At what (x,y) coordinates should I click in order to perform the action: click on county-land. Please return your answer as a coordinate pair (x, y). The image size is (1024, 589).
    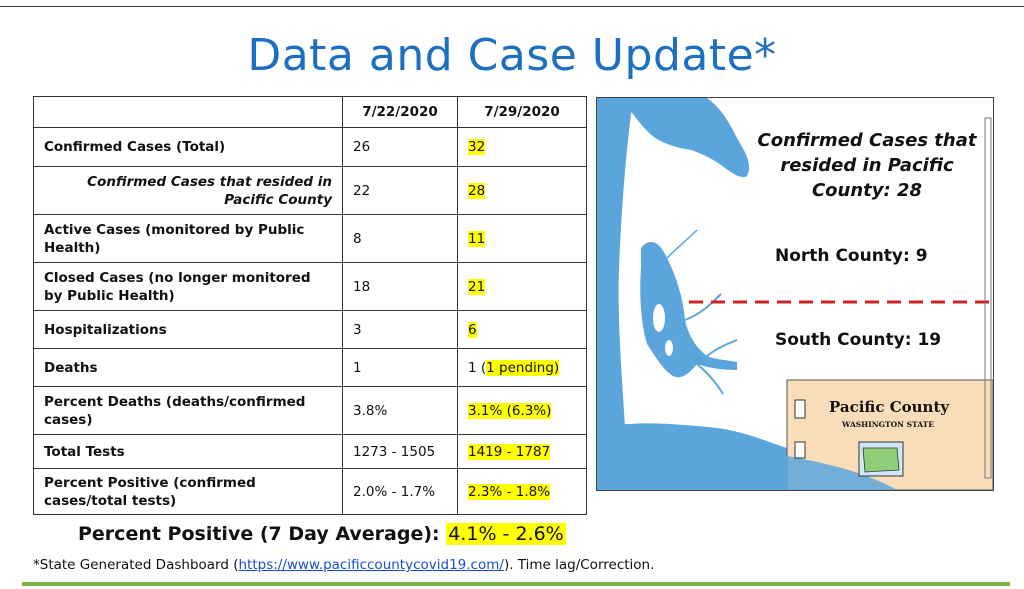
    Looking at the image, I should click on (889, 434).